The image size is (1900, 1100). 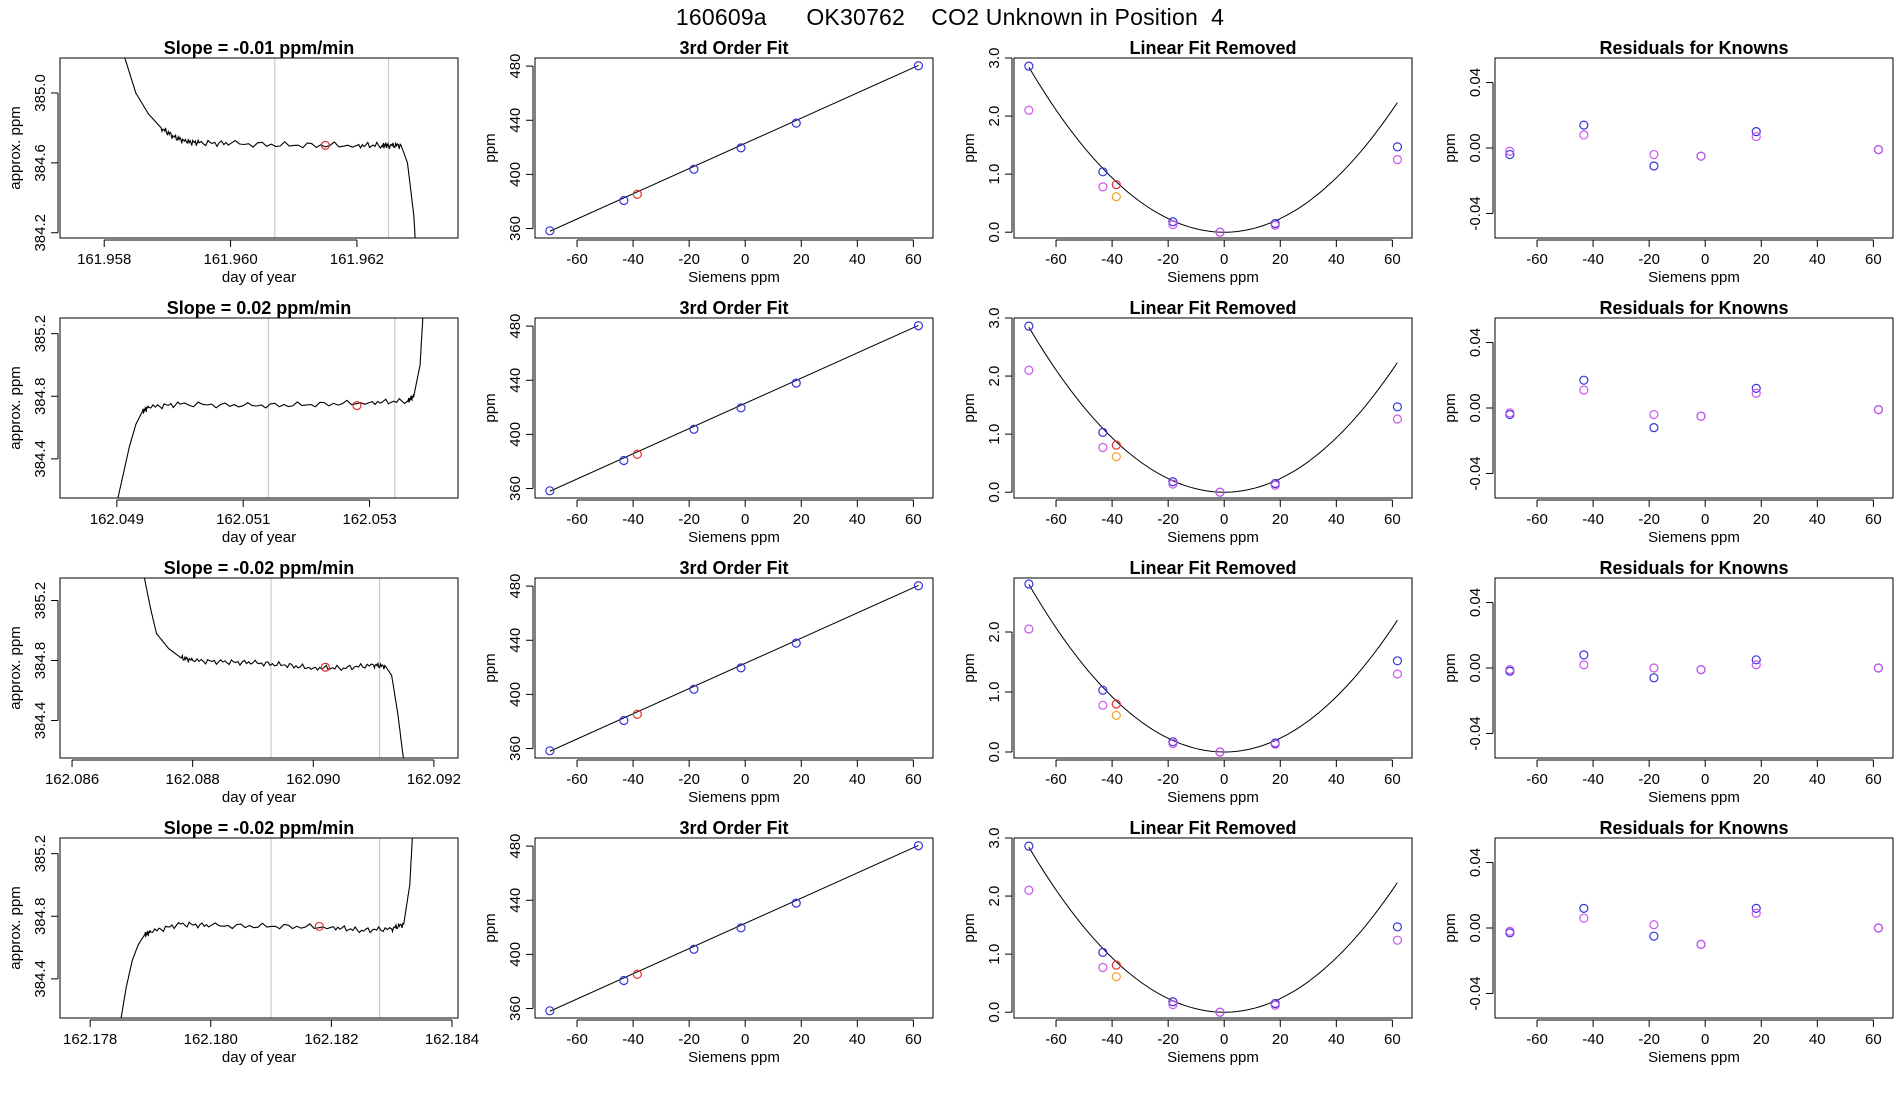 I want to click on x-tick-label: 162.088, so click(x=193, y=779).